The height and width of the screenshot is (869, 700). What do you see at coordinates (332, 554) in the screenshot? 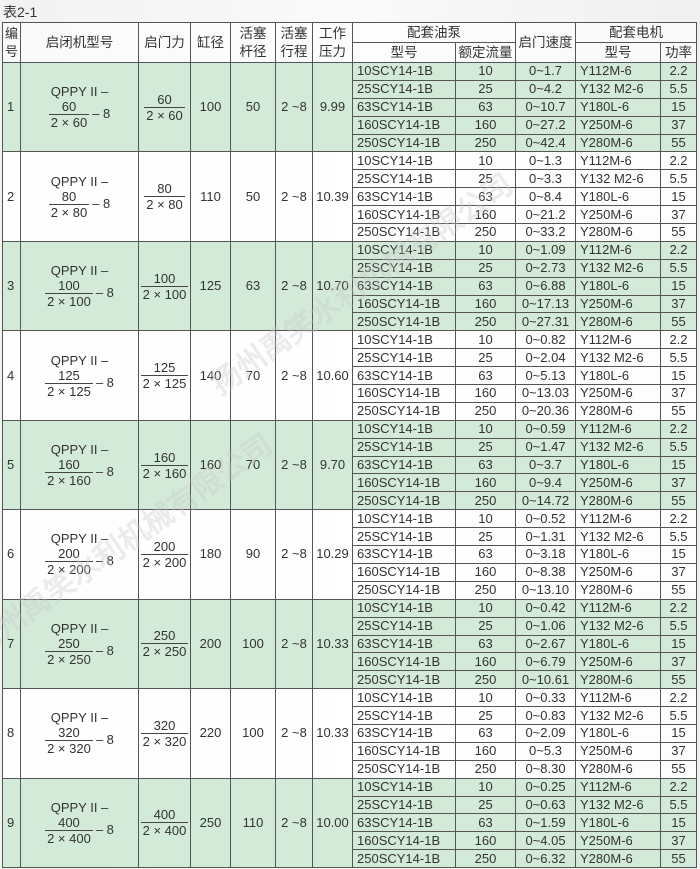
I see `working-pressure: 10.29` at bounding box center [332, 554].